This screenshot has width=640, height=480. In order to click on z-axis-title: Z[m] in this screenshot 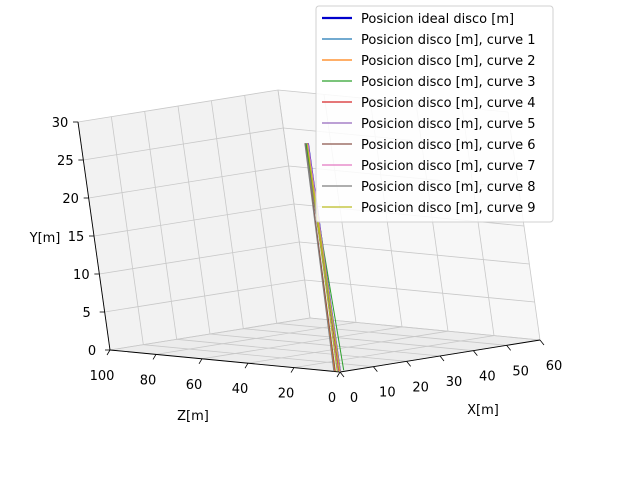, I will do `click(193, 416)`.